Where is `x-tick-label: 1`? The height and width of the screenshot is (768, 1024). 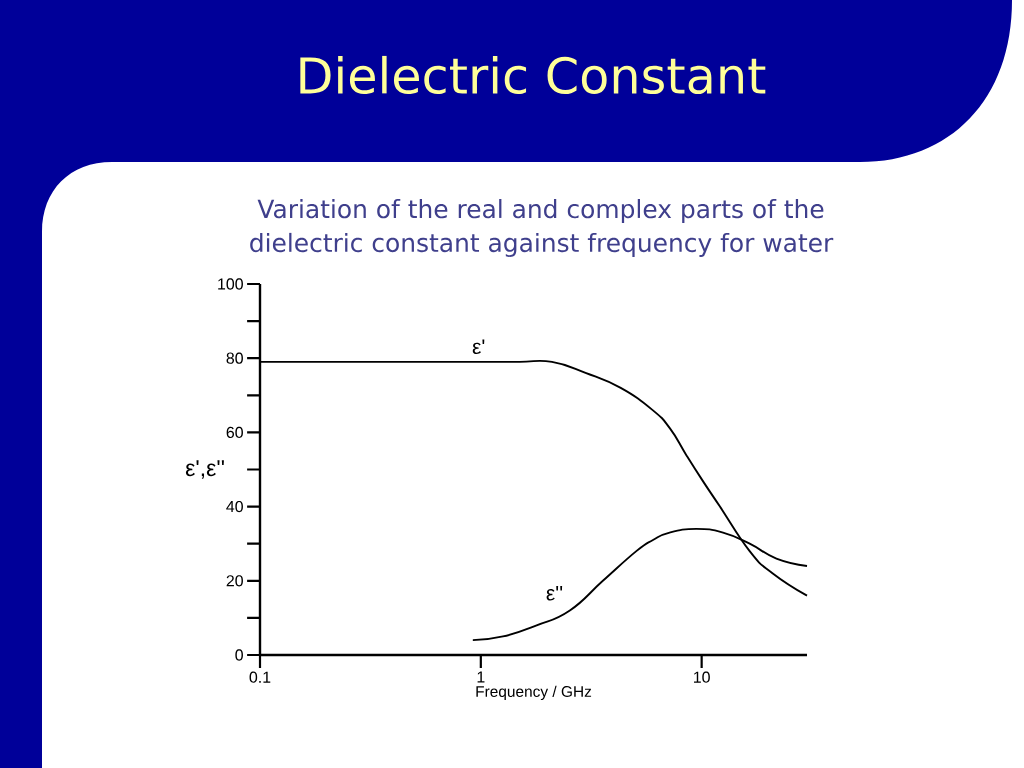
x-tick-label: 1 is located at coordinates (481, 677).